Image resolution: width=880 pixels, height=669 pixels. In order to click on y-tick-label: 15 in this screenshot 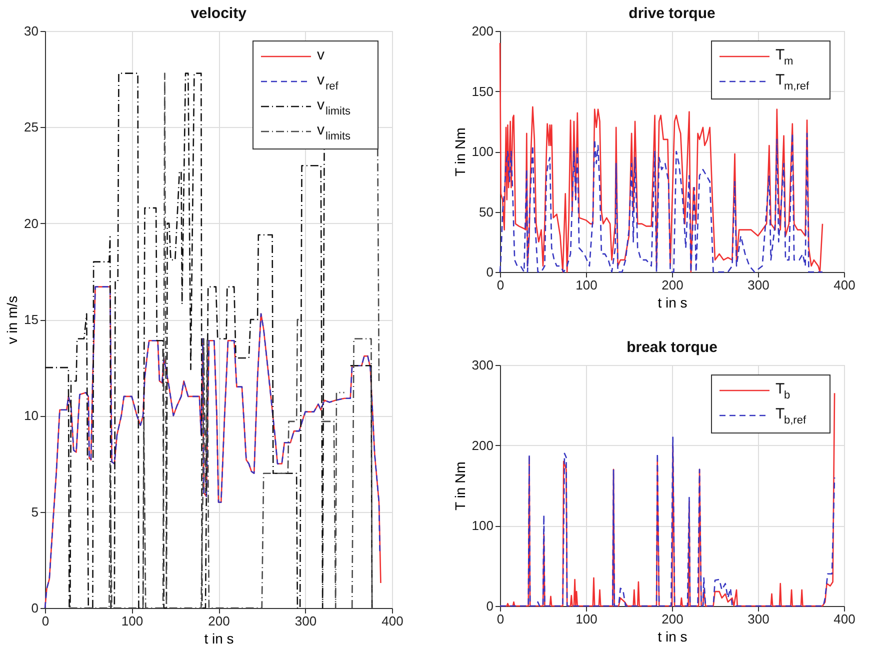, I will do `click(31, 319)`.